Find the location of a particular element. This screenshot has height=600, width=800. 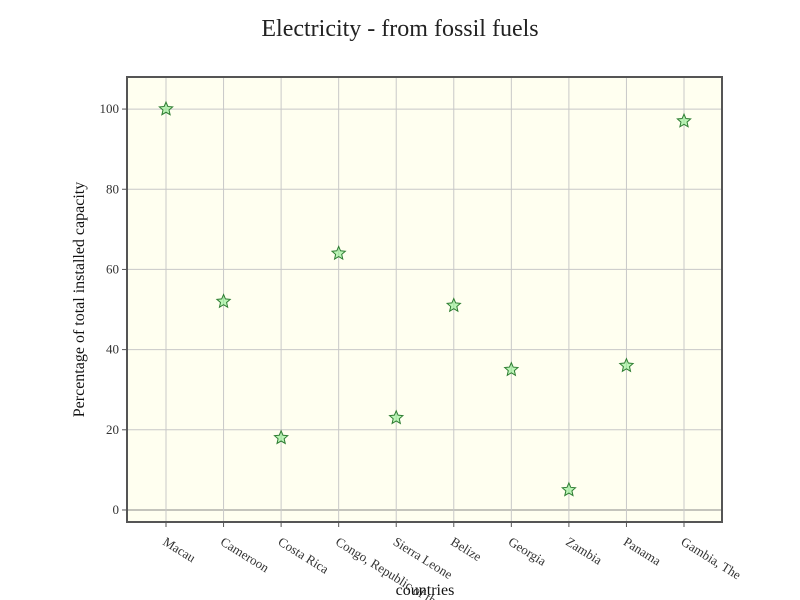

x-tick-label: Zambia is located at coordinates (584, 551).